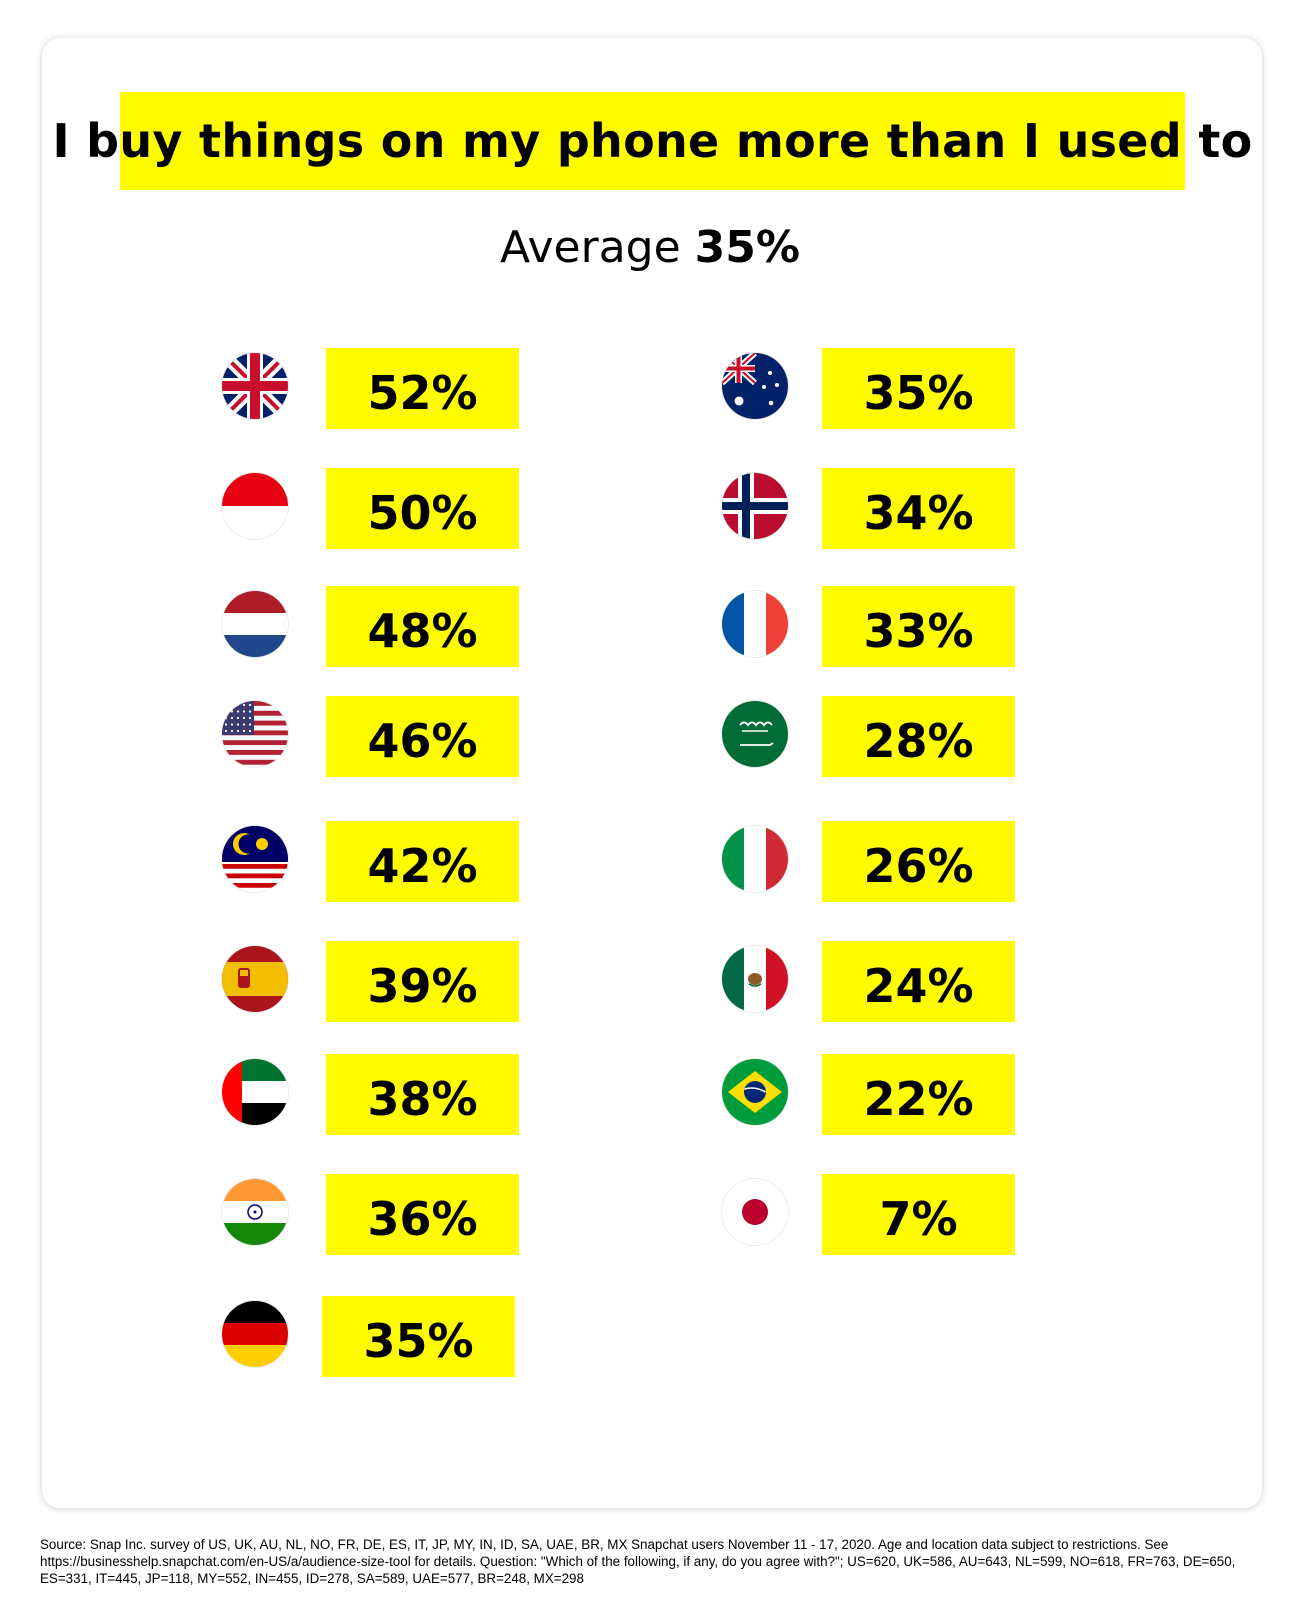 This screenshot has height=1622, width=1300. I want to click on norway-flag-icon, so click(755, 506).